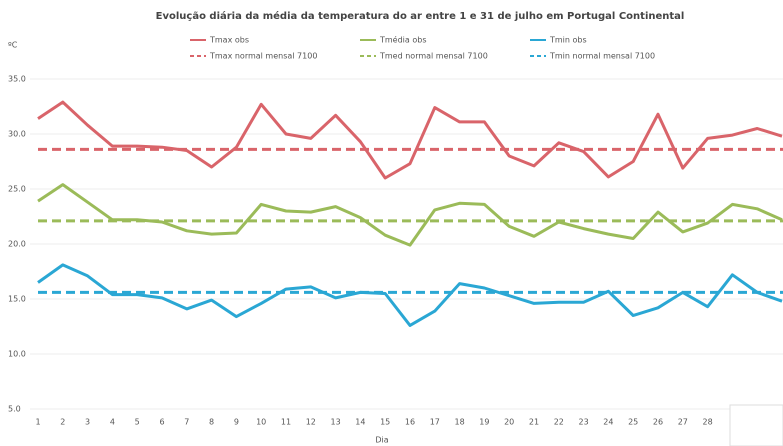 This screenshot has height=446, width=783. Describe the element at coordinates (602, 56) in the screenshot. I see `legend-label: Tmin normal mensal 7100` at that location.